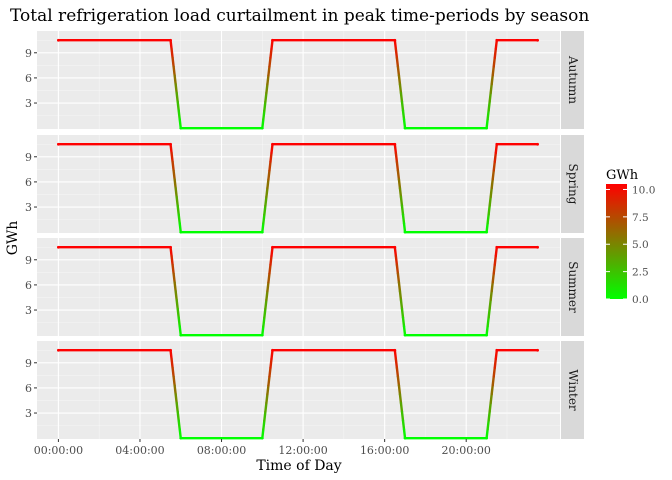  What do you see at coordinates (28, 207) in the screenshot?
I see `y-tick-label: 3` at bounding box center [28, 207].